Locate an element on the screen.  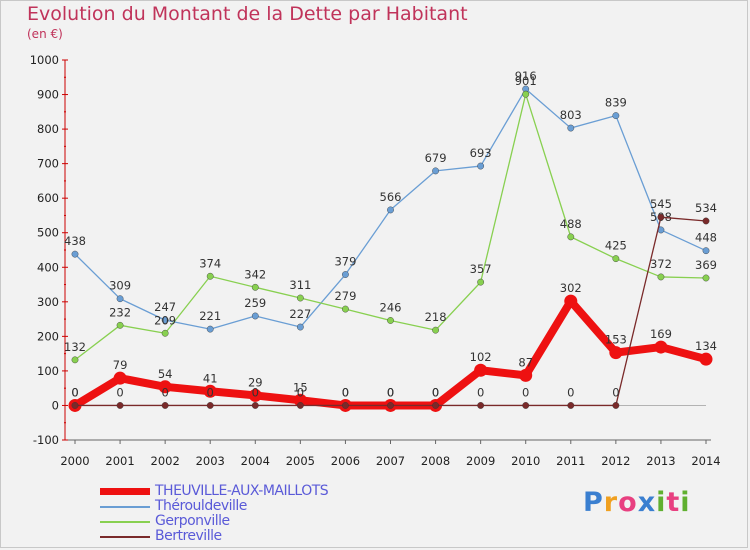
data-label: 247 is located at coordinates (165, 307).